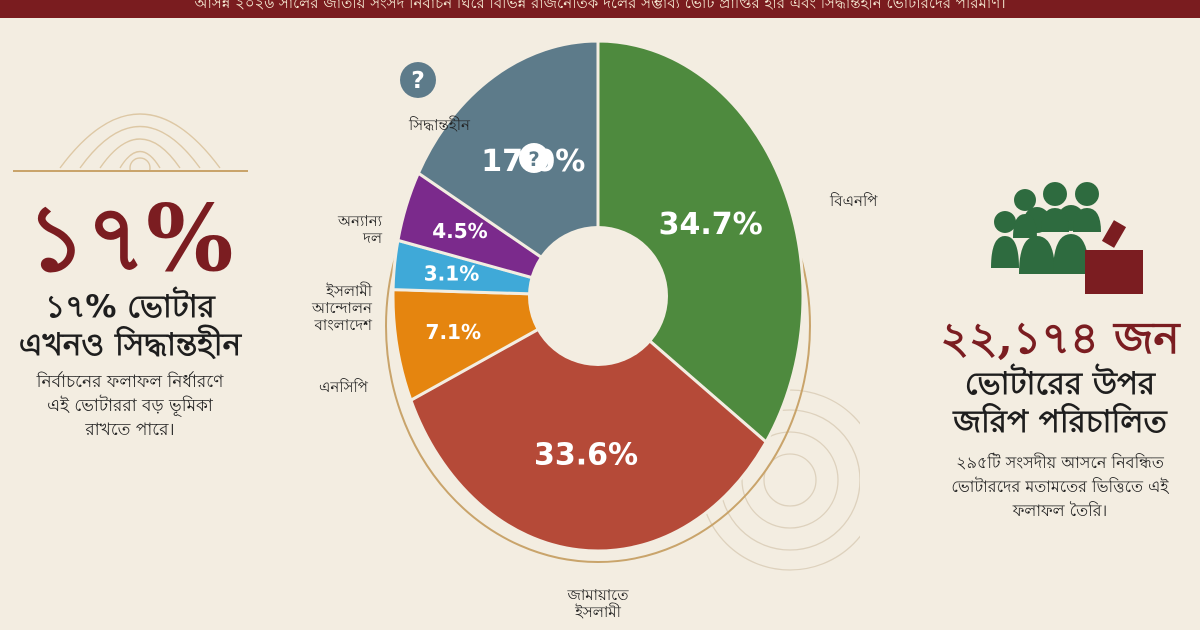 The width and height of the screenshot is (1200, 630). Describe the element at coordinates (459, 231) in the screenshot. I see `value-label-others: 4.5%` at that location.